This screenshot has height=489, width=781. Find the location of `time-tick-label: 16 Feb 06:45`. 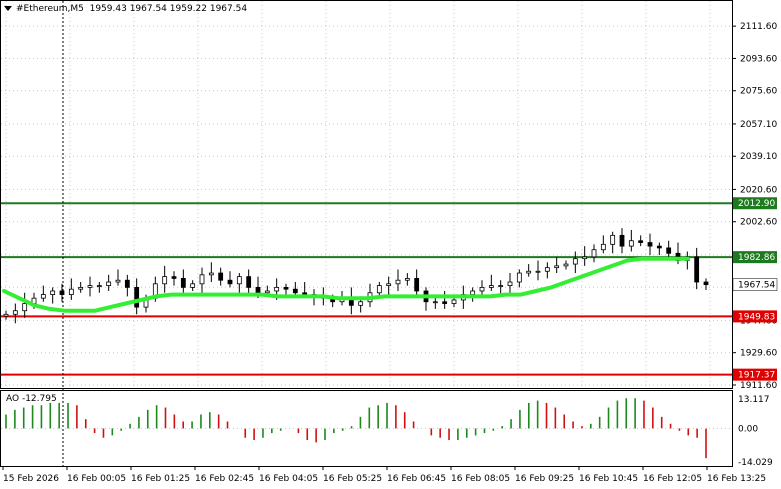

time-tick-label: 16 Feb 06:45 is located at coordinates (416, 479).